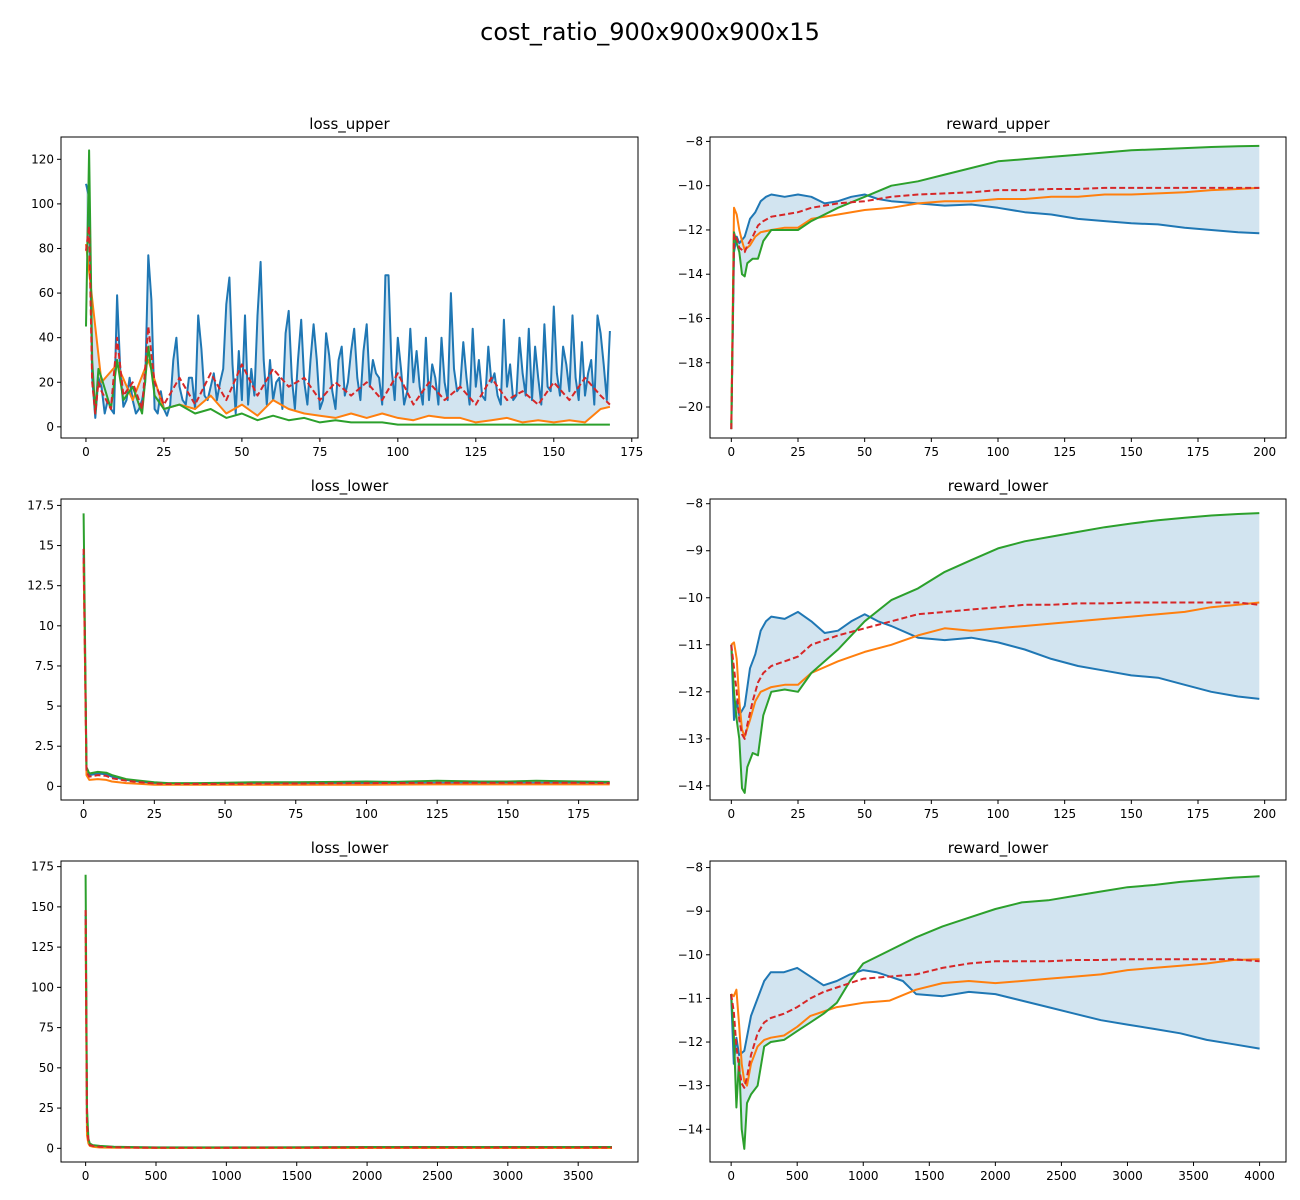 The height and width of the screenshot is (1200, 1300). I want to click on chart-title: loss_lower, so click(350, 848).